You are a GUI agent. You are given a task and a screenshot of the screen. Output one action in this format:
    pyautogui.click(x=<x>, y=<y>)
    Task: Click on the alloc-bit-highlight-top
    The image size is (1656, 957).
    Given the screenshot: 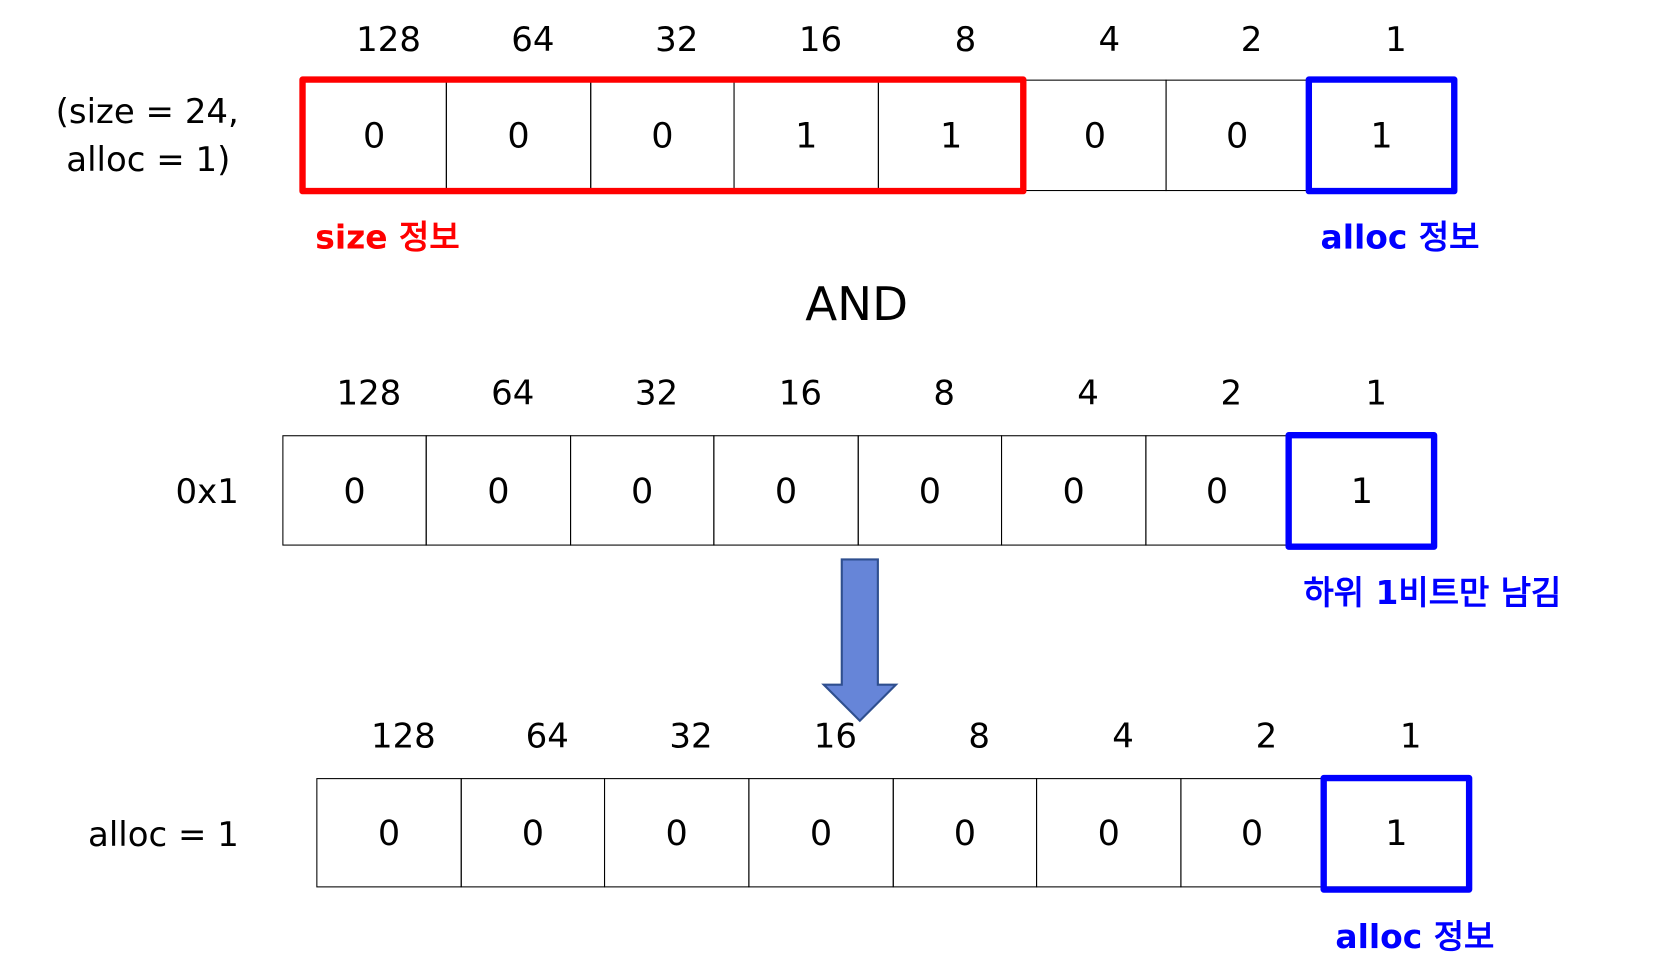 What is the action you would take?
    pyautogui.click(x=1381, y=135)
    